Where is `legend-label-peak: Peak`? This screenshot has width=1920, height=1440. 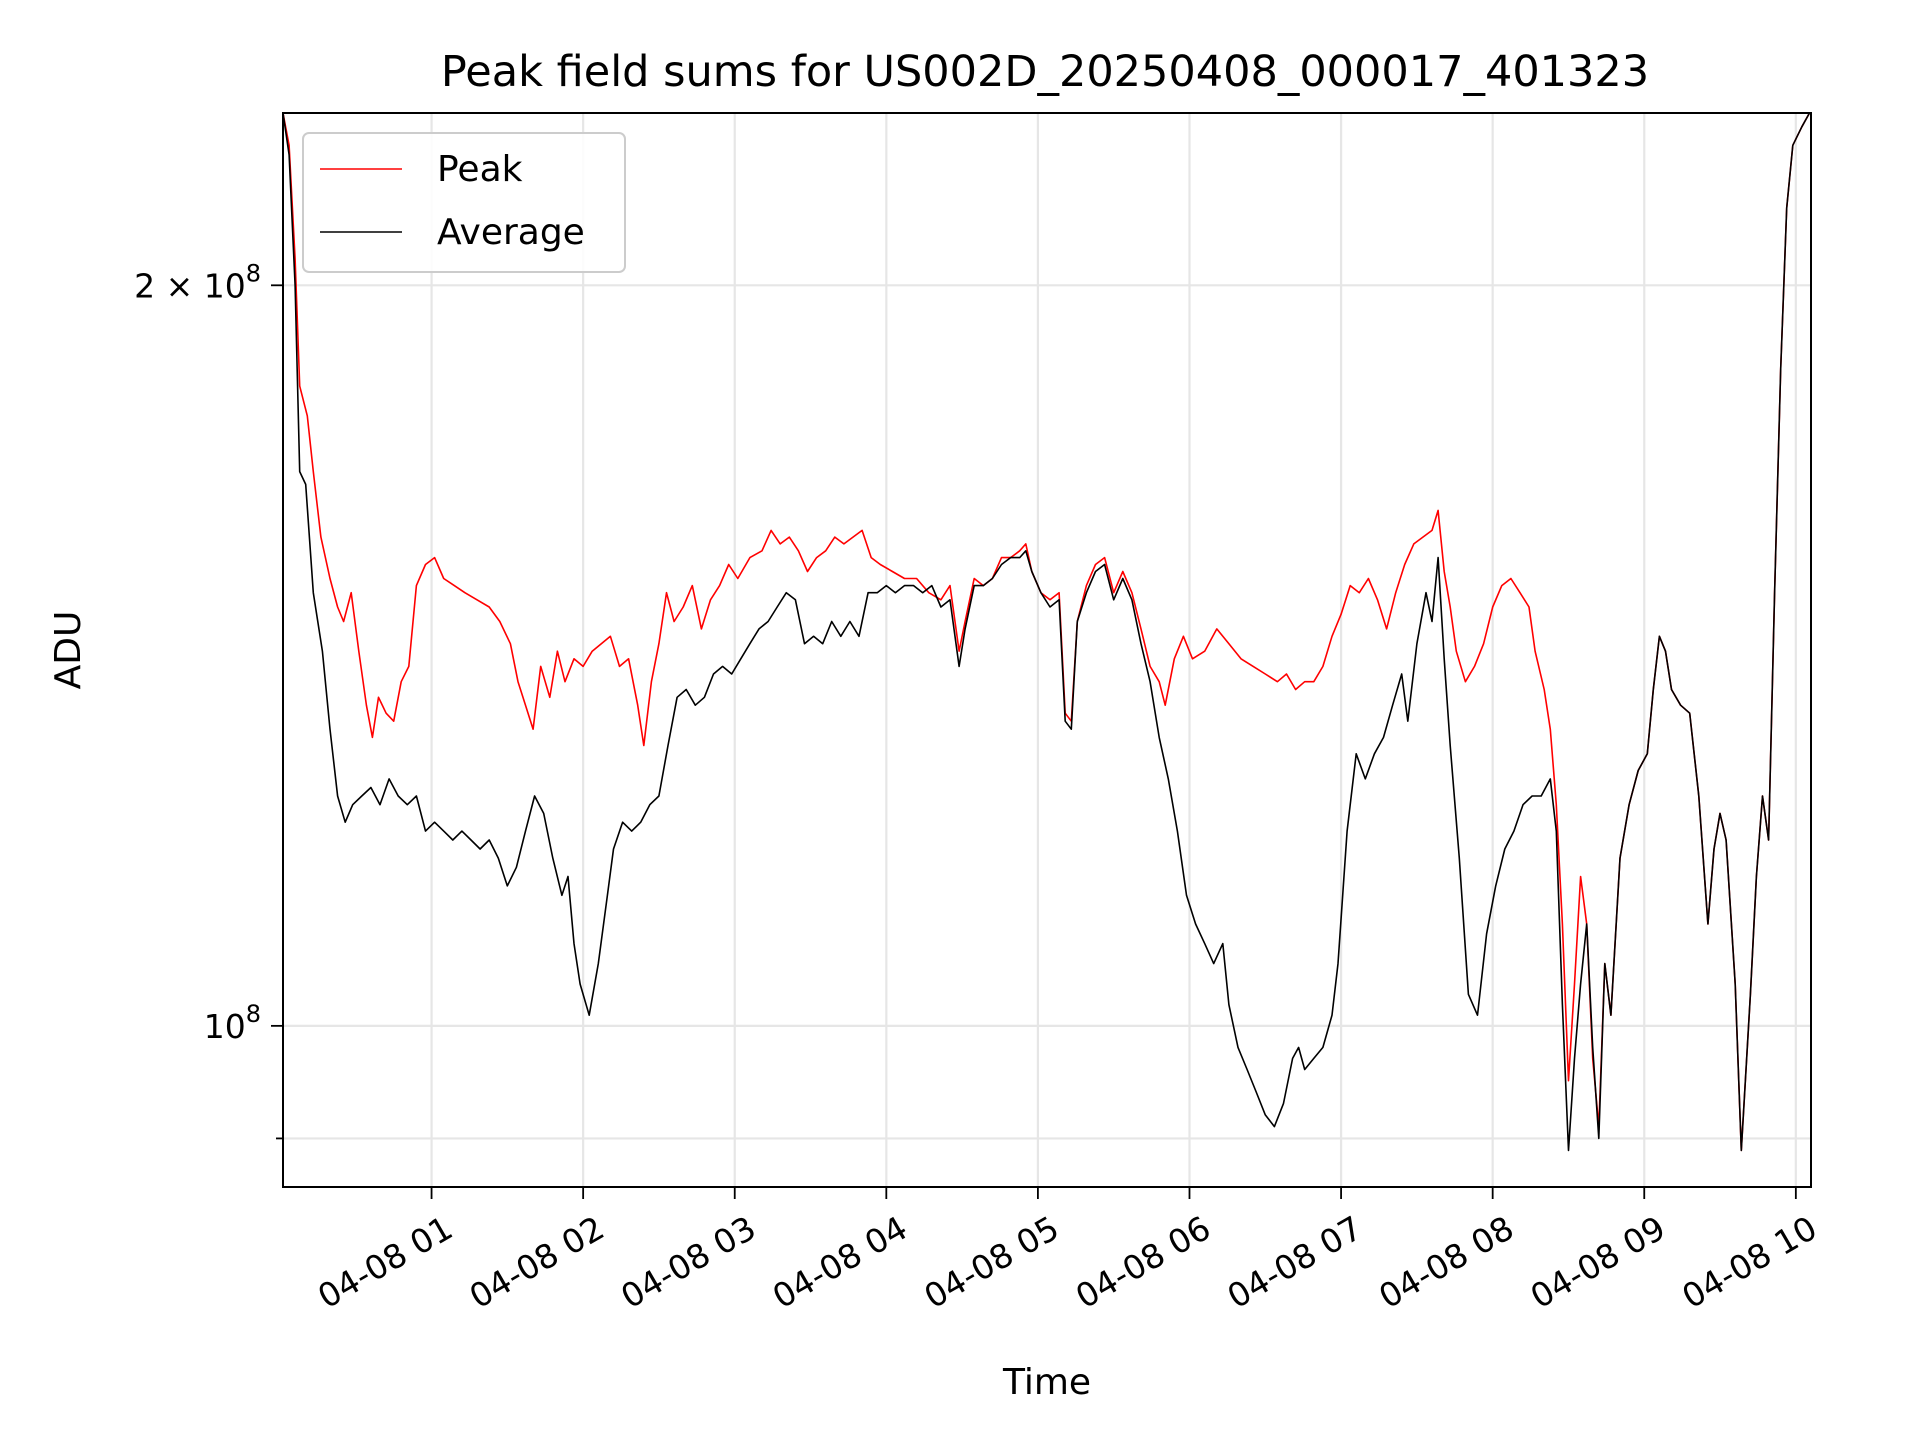 legend-label-peak: Peak is located at coordinates (480, 169).